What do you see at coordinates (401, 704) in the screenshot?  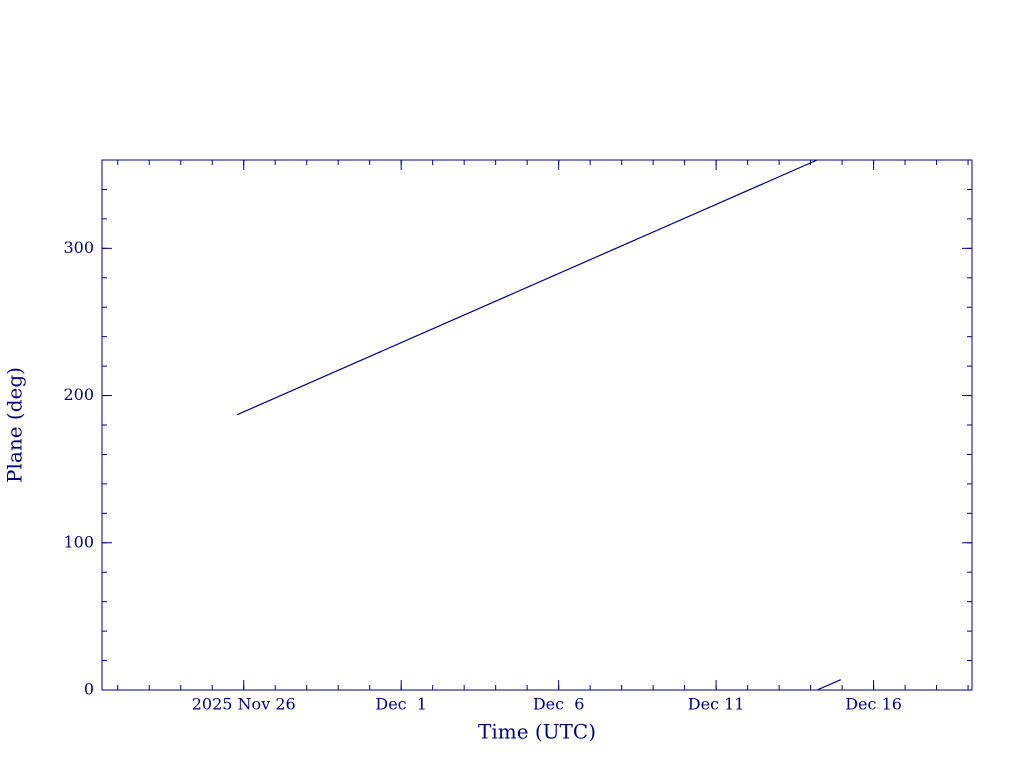 I see `x-tick-label: Dec 1` at bounding box center [401, 704].